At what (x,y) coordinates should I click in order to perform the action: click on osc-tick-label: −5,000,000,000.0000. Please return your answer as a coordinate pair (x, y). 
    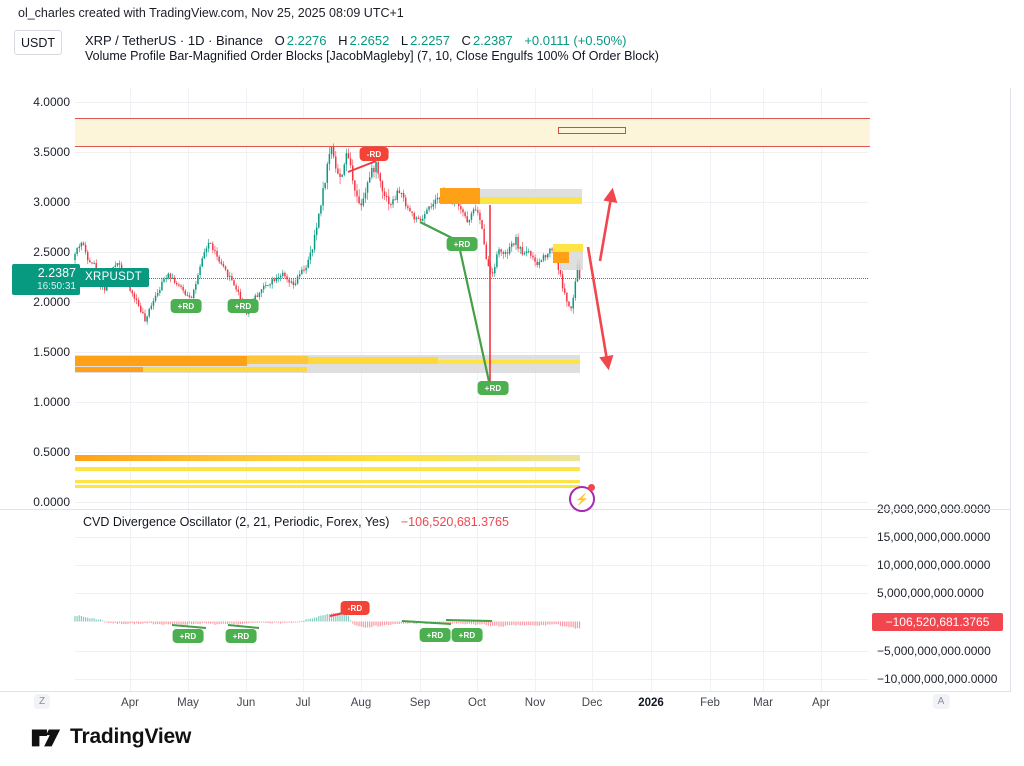
    Looking at the image, I should click on (934, 651).